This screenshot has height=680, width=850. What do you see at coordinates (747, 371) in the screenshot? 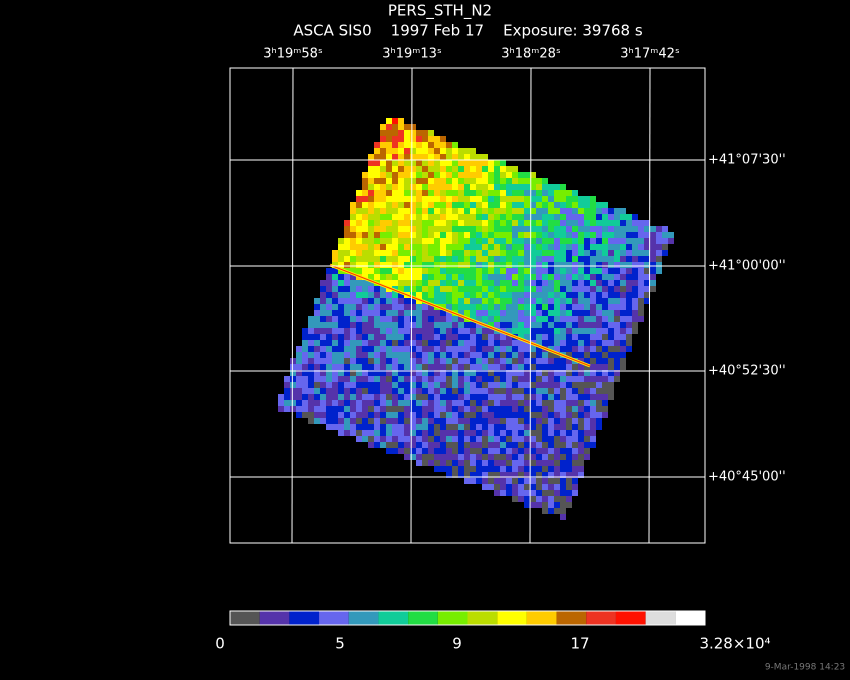
I see `dec-label: +40°52'30''` at bounding box center [747, 371].